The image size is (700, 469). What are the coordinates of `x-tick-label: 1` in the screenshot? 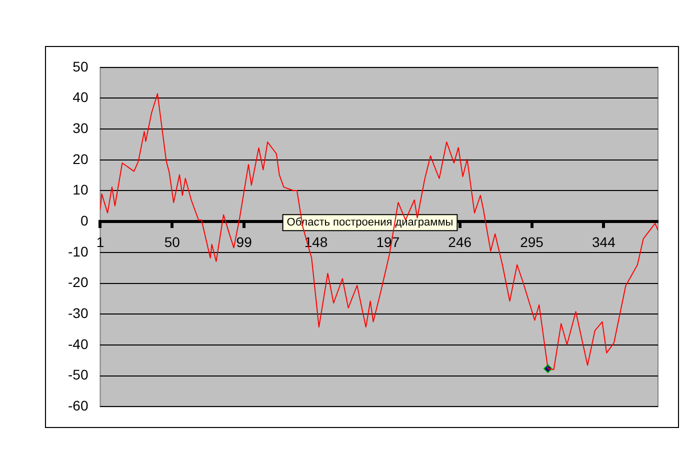 It's located at (100, 242).